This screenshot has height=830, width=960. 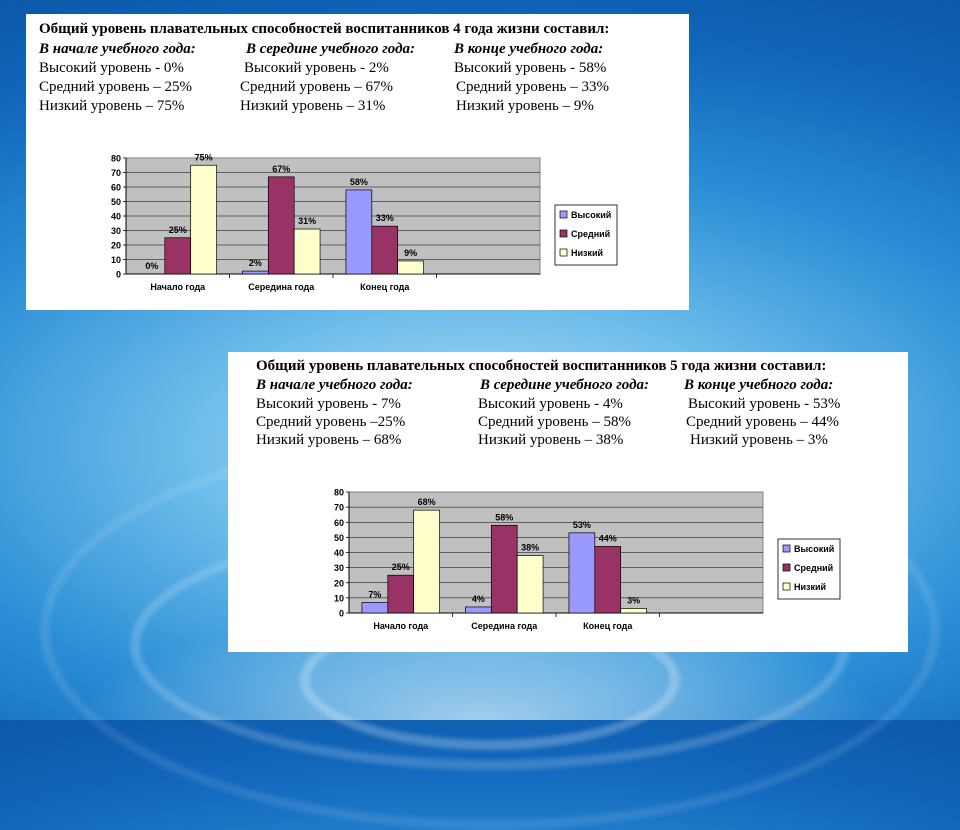 What do you see at coordinates (151, 266) in the screenshot?
I see `data-label: 0%` at bounding box center [151, 266].